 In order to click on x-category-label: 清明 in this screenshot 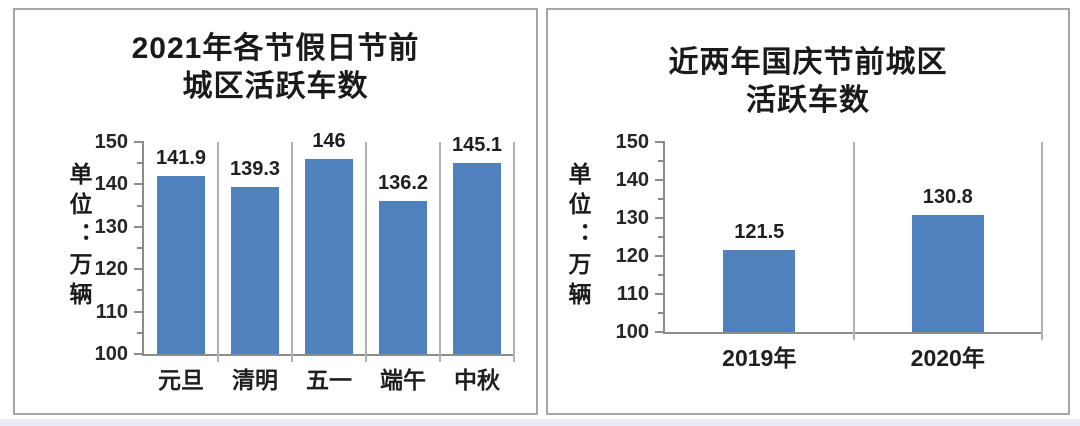, I will do `click(255, 380)`.